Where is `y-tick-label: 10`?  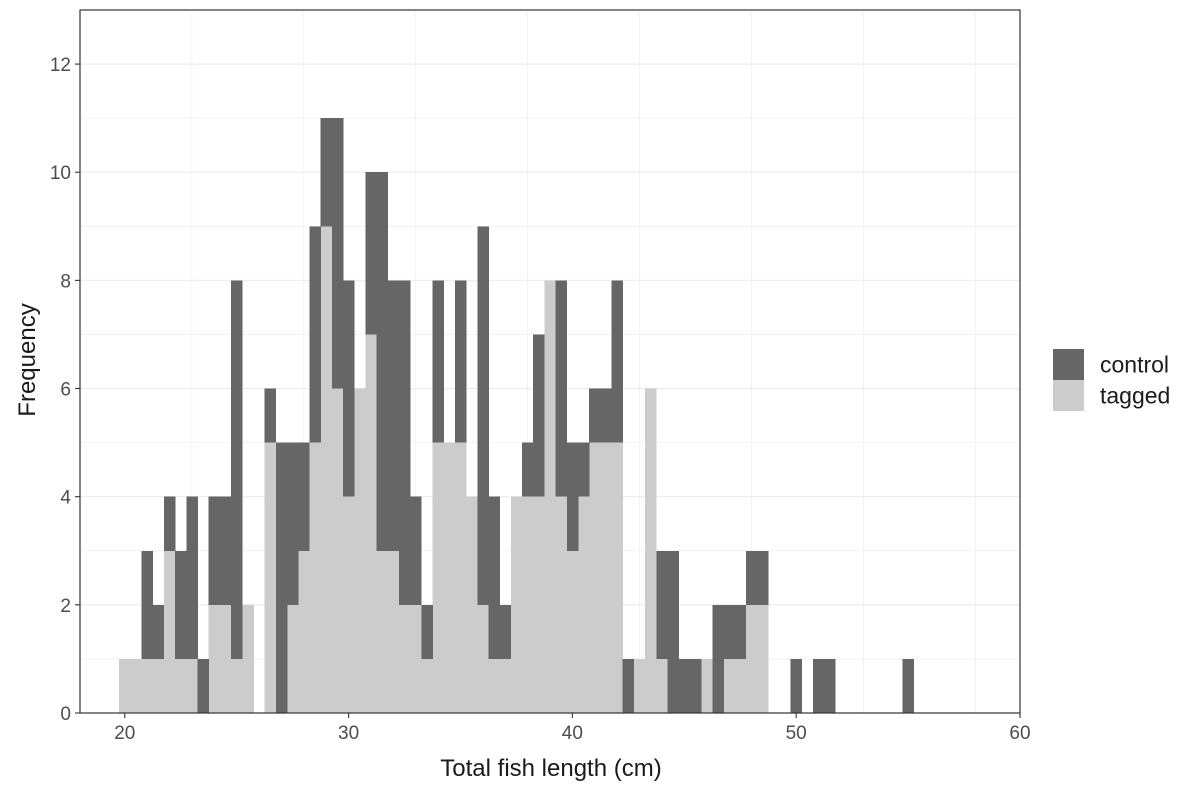 y-tick-label: 10 is located at coordinates (60, 173).